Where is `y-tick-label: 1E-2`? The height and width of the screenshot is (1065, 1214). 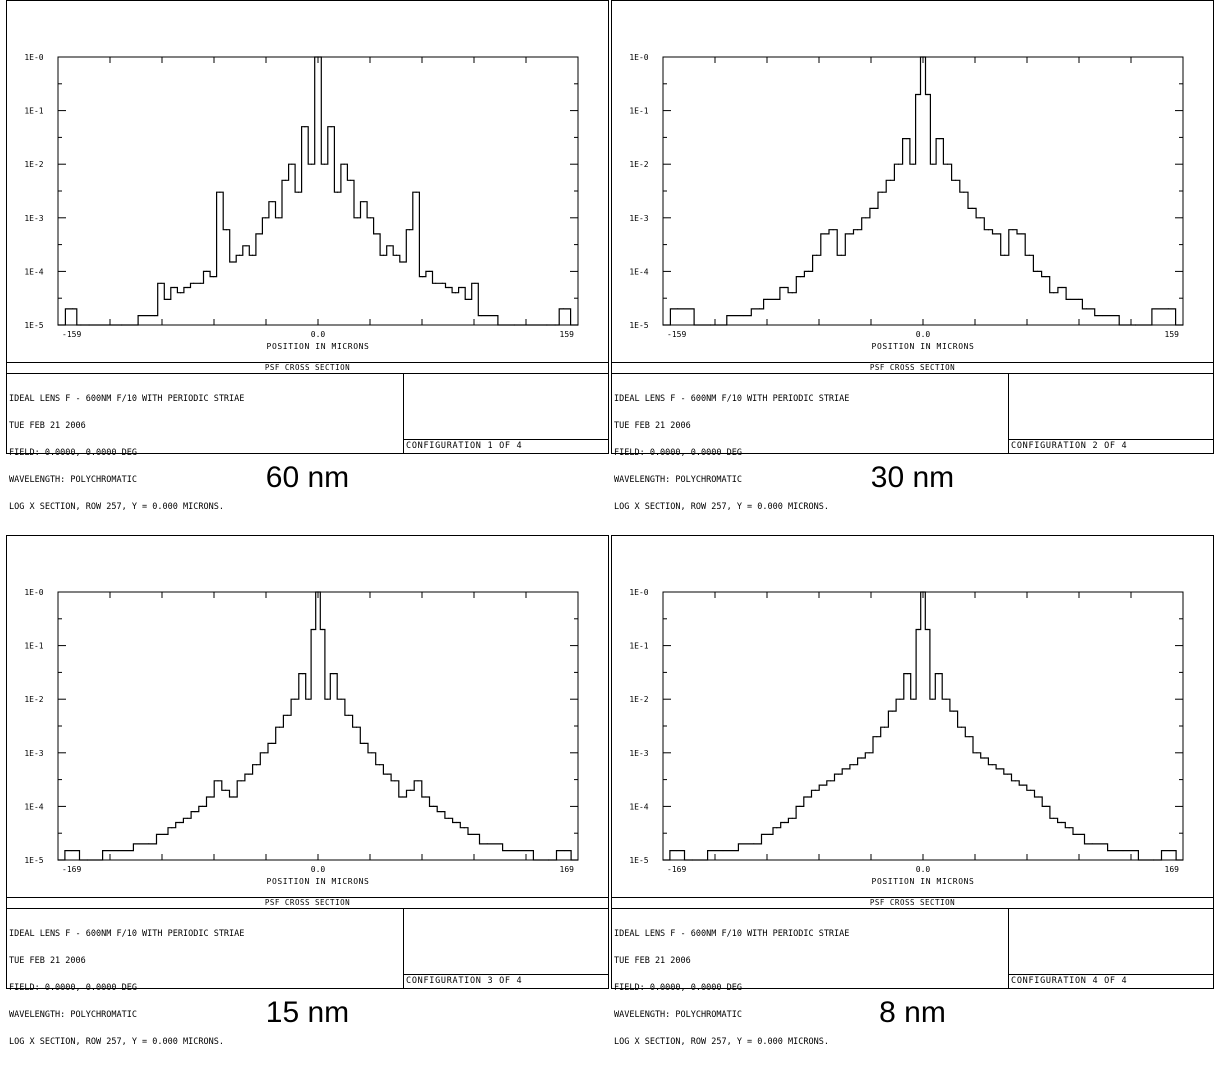 y-tick-label: 1E-2 is located at coordinates (638, 164).